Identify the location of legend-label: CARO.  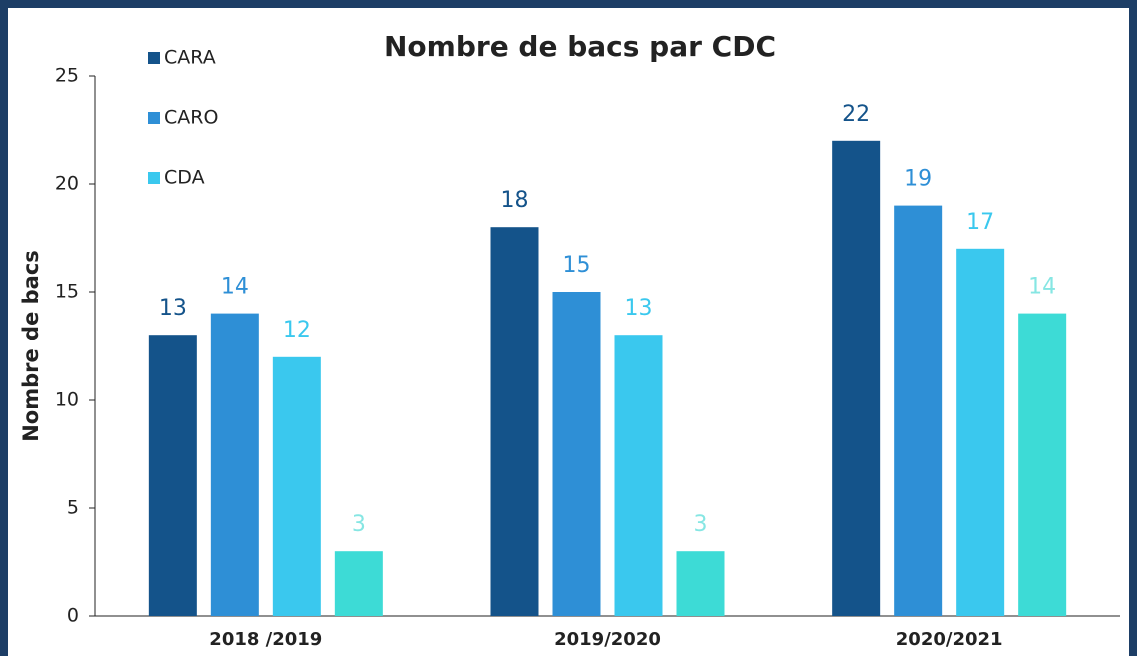
(191, 118).